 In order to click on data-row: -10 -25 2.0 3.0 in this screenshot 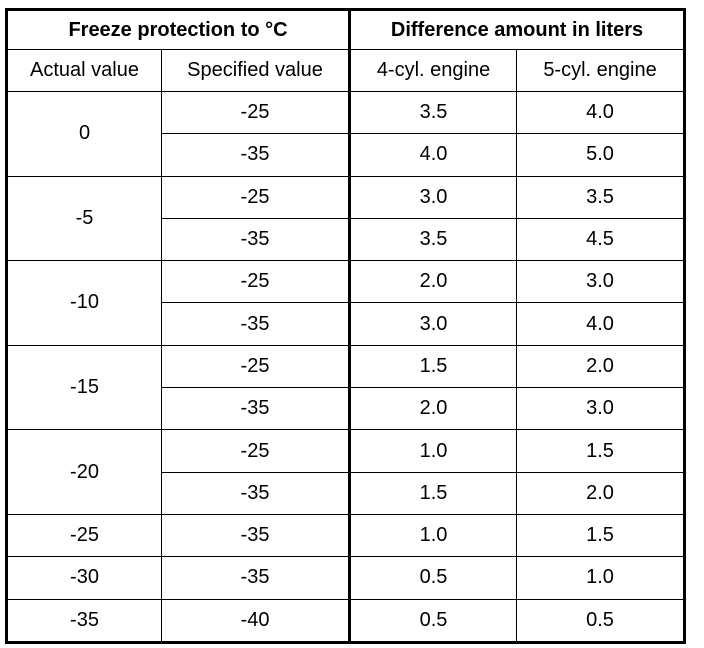, I will do `click(346, 303)`.